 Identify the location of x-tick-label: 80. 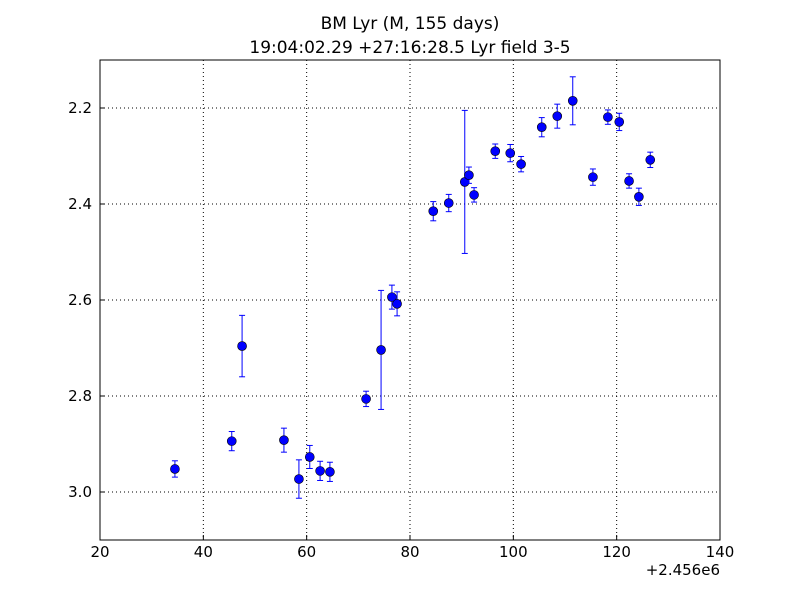
(409, 552).